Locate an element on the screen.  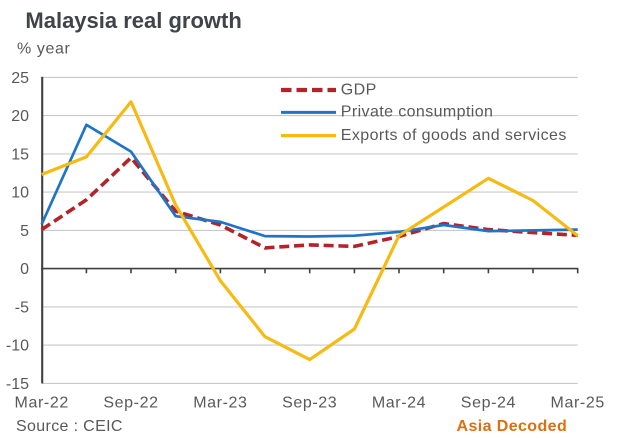
svg-text: Exports of goods and services is located at coordinates (454, 135).